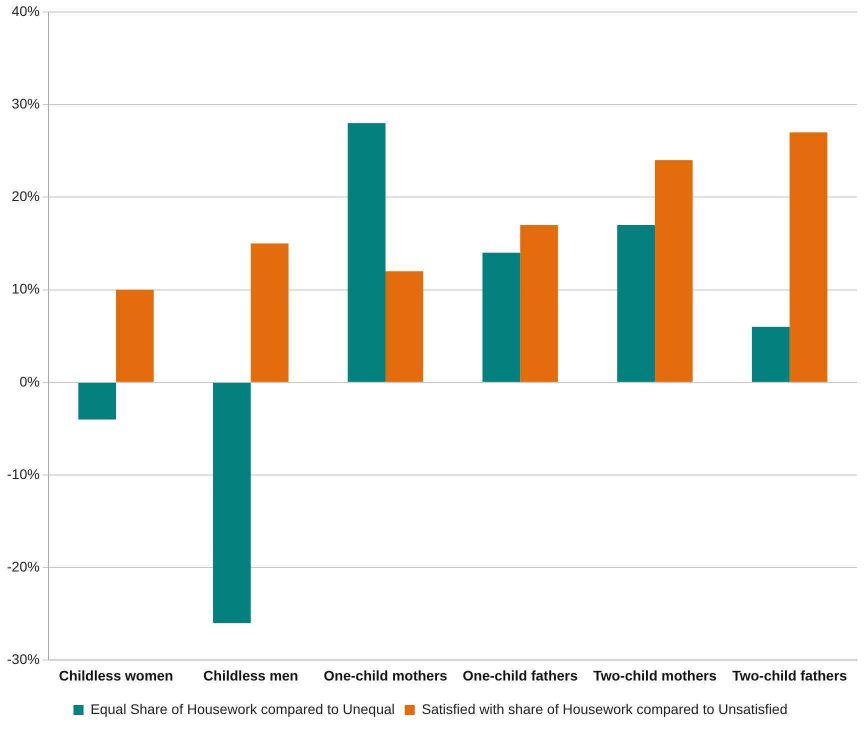 The image size is (865, 735). What do you see at coordinates (23, 474) in the screenshot?
I see `y-tick-label: -10%` at bounding box center [23, 474].